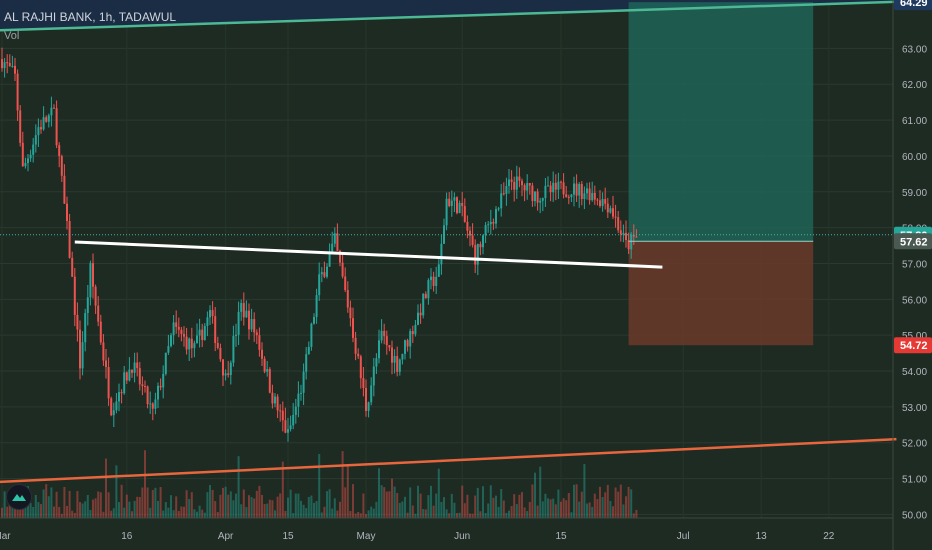  Describe the element at coordinates (19, 497) in the screenshot. I see `tradingview-logo` at that location.